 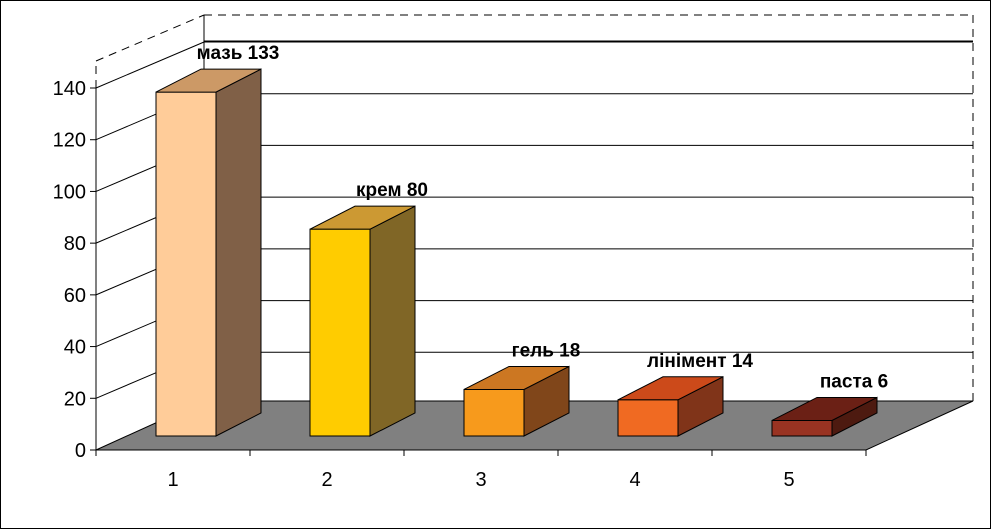 What do you see at coordinates (75, 399) in the screenshot?
I see `y-tick-label: 20` at bounding box center [75, 399].